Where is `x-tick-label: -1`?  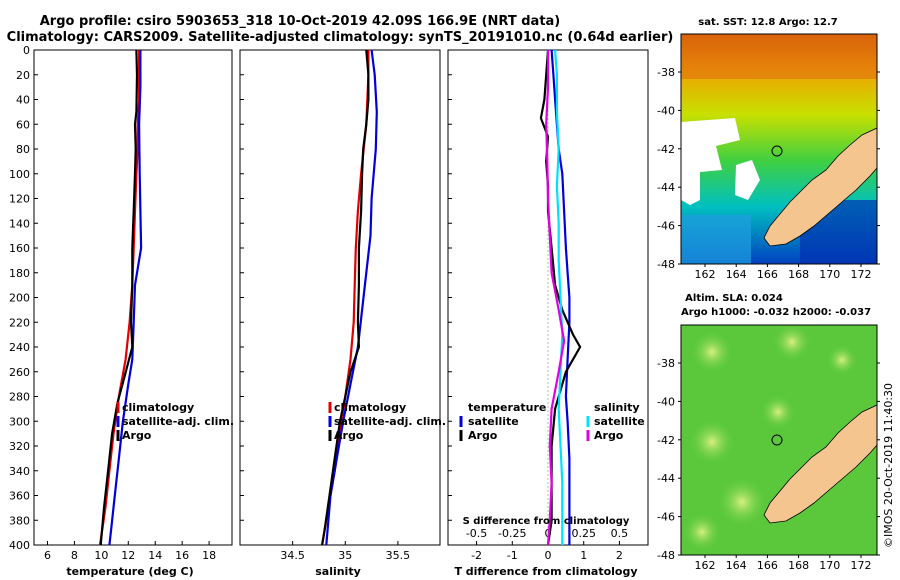 x-tick-label: -1 is located at coordinates (512, 555).